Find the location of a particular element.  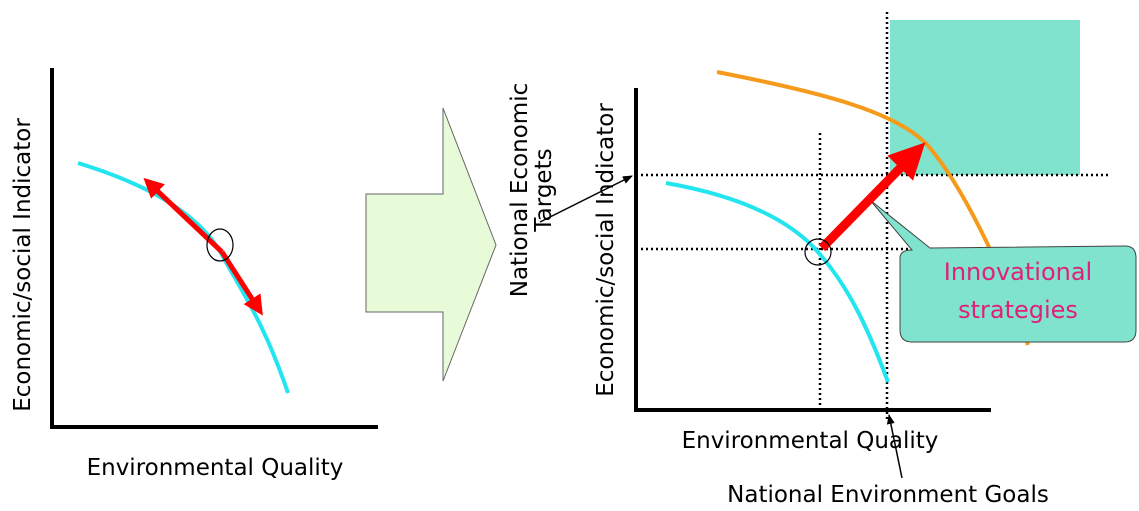

right-y-axis-label: Economic/social Indicator is located at coordinates (606, 250).